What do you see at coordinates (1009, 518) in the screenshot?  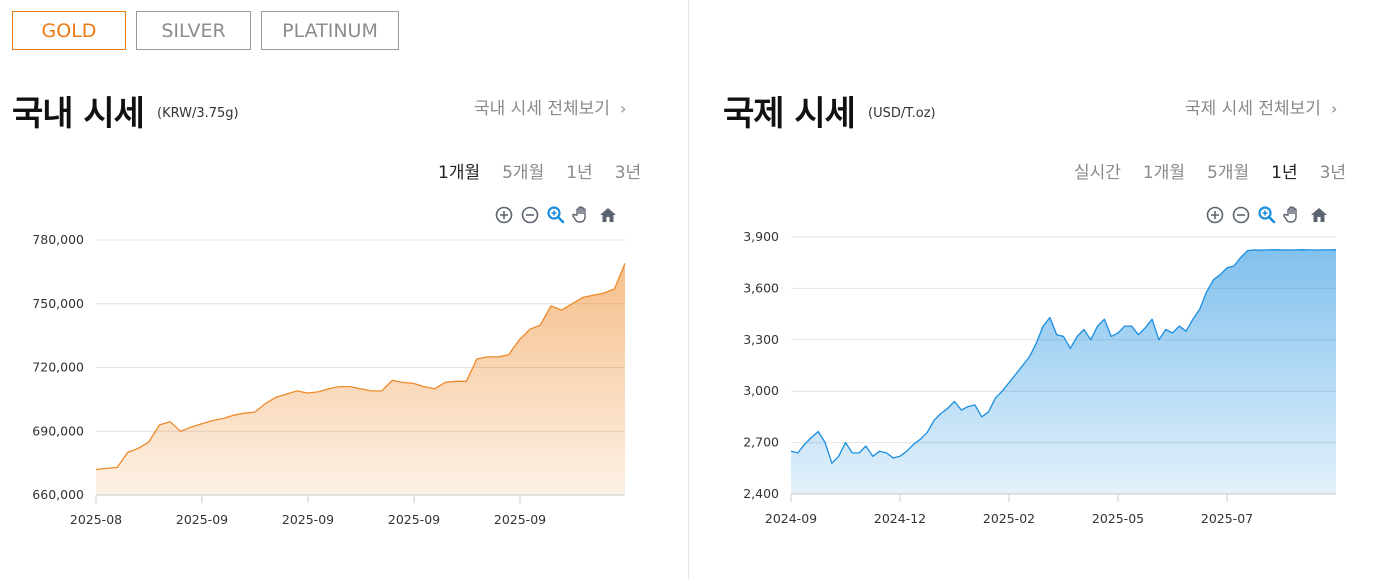 I see `international-x-tick-label: 2025-02` at bounding box center [1009, 518].